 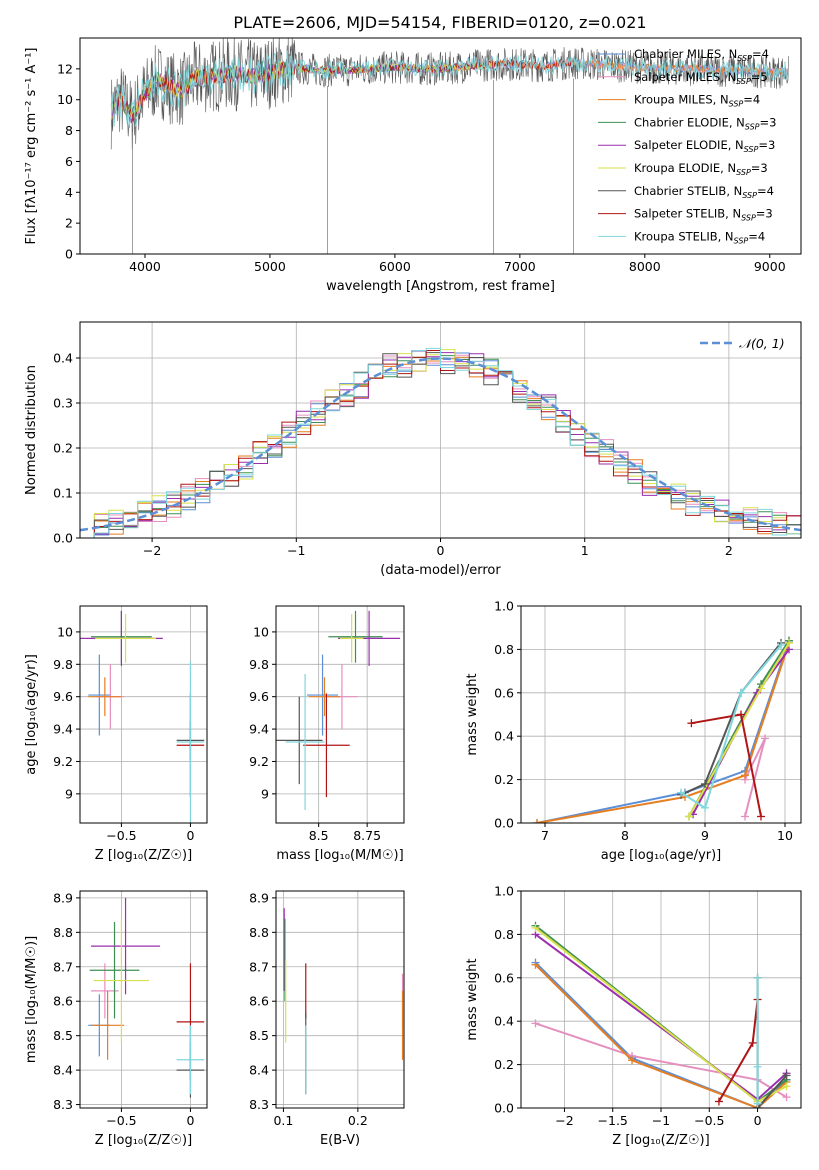 I want to click on legend-label: Salpeter MILES, NSSP=5, so click(x=701, y=78).